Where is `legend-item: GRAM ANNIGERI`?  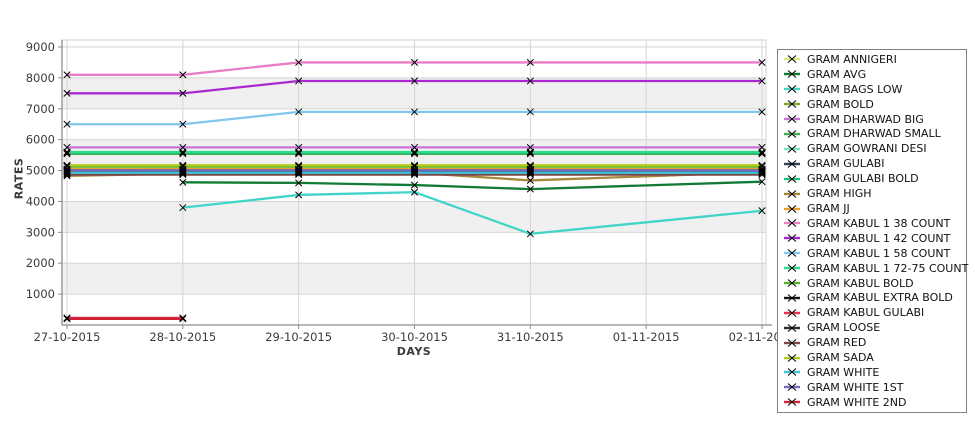 legend-item: GRAM ANNIGERI is located at coordinates (872, 59).